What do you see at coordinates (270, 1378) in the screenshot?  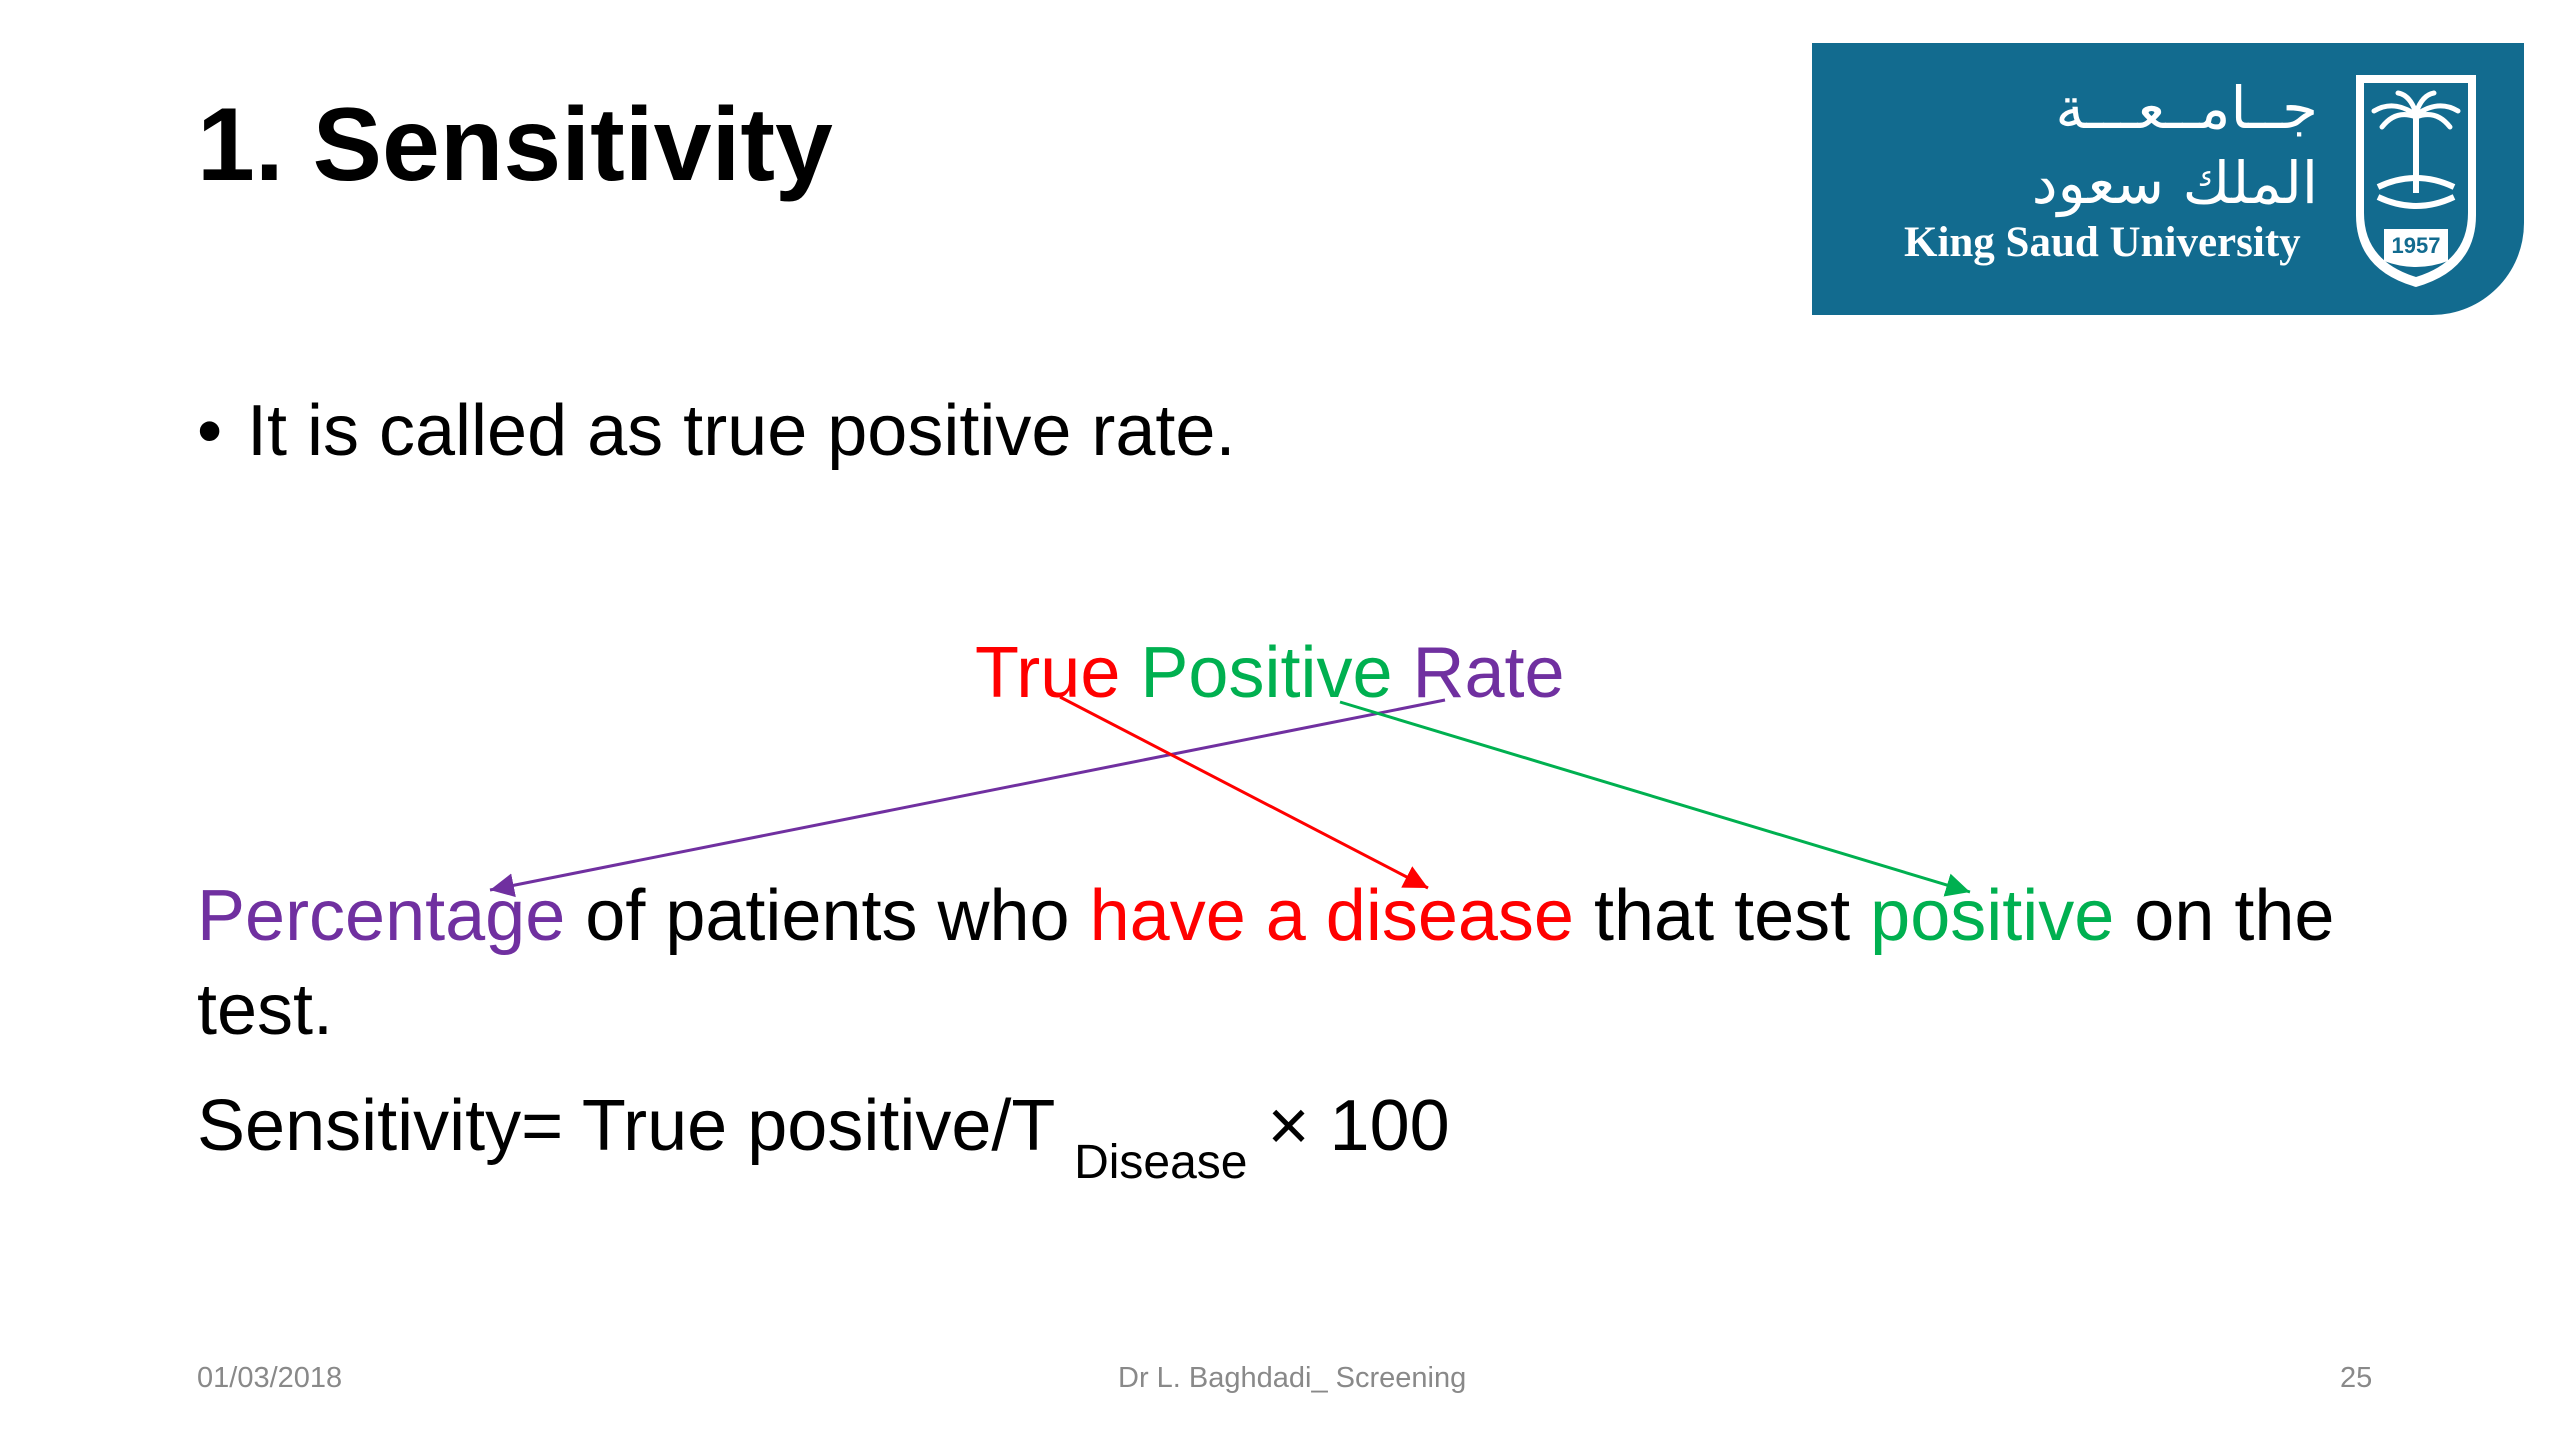 I see `footer-date: 01/03/2018` at bounding box center [270, 1378].